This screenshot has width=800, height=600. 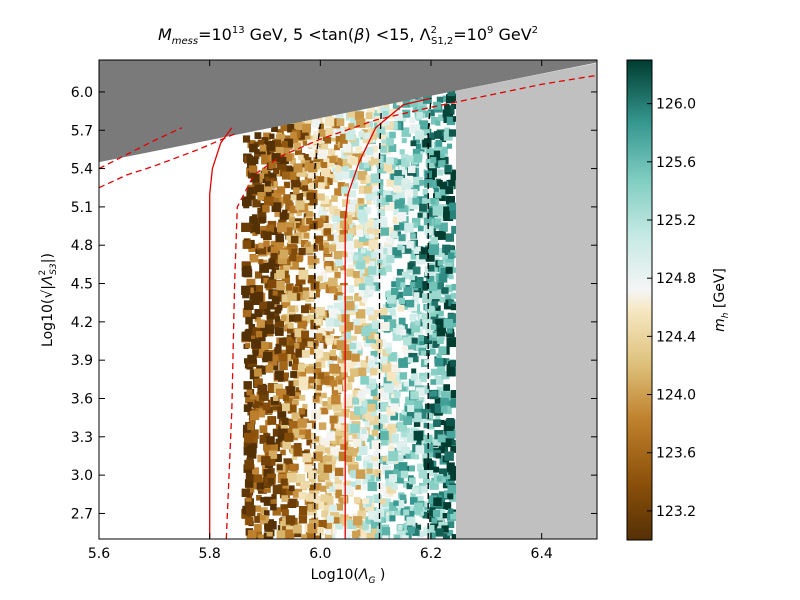 I want to click on excluded-region-right, so click(x=526, y=300).